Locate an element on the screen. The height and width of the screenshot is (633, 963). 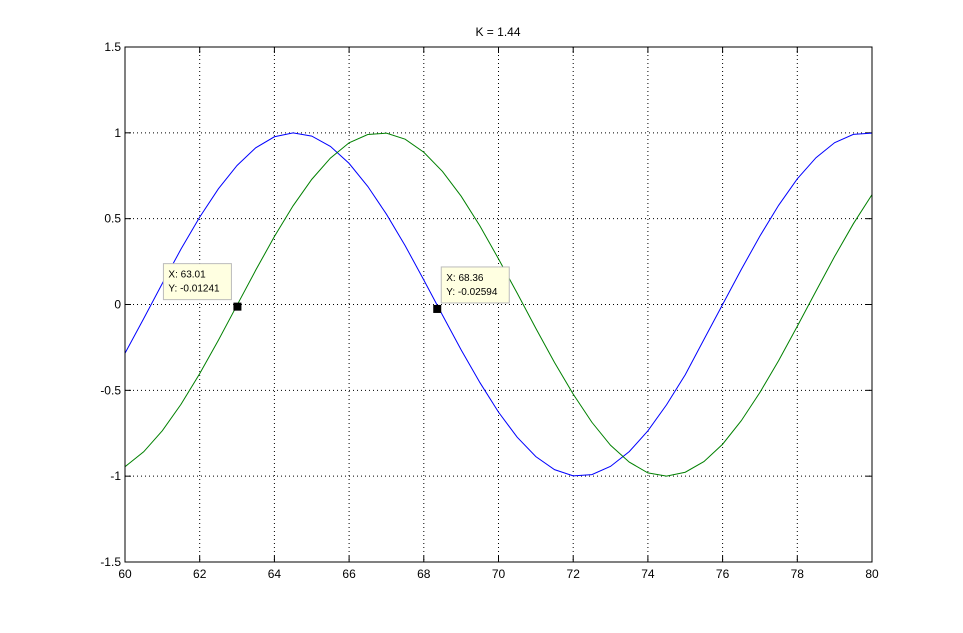
y-tick-label: 1 is located at coordinates (117, 133).